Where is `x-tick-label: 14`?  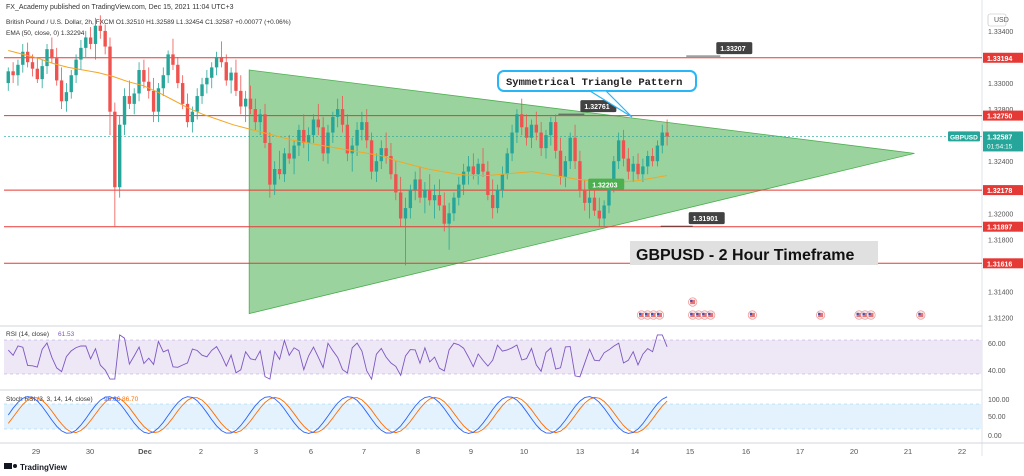
x-tick-label: 14 is located at coordinates (635, 451).